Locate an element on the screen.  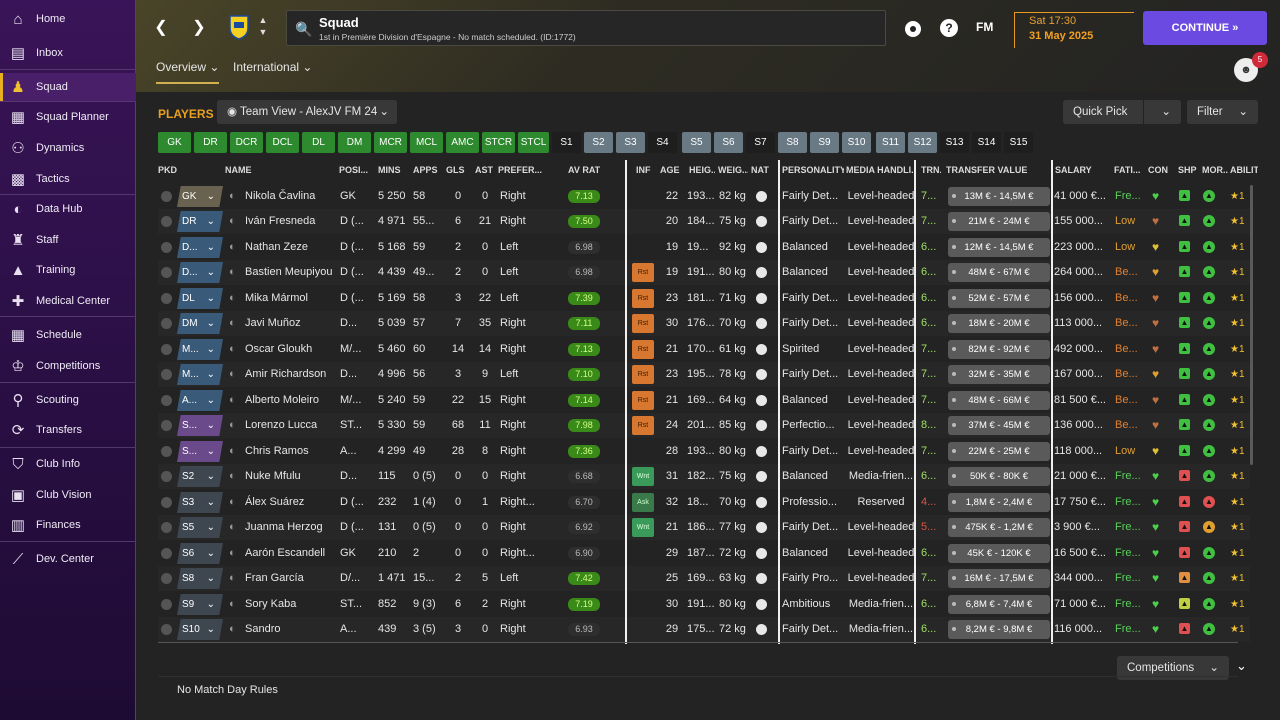
forward-arrow-icon: ❯ is located at coordinates (199, 27).